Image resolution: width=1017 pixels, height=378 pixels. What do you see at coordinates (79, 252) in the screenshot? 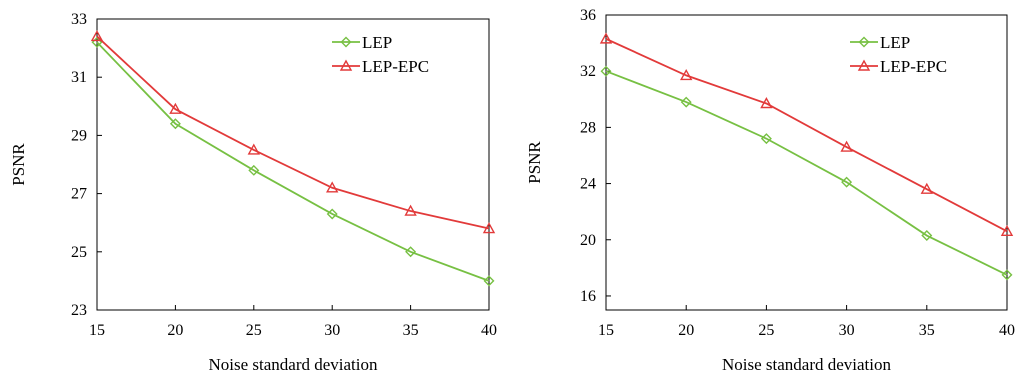
I see `y-tick-label: 25` at bounding box center [79, 252].